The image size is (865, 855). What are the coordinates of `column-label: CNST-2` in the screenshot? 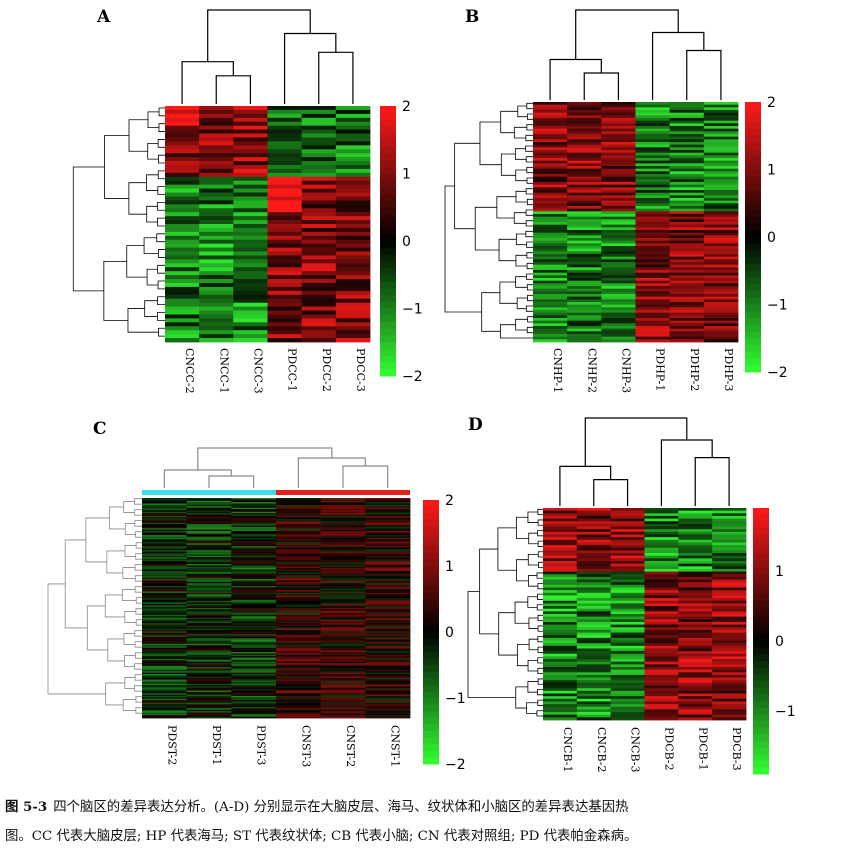 It's located at (350, 746).